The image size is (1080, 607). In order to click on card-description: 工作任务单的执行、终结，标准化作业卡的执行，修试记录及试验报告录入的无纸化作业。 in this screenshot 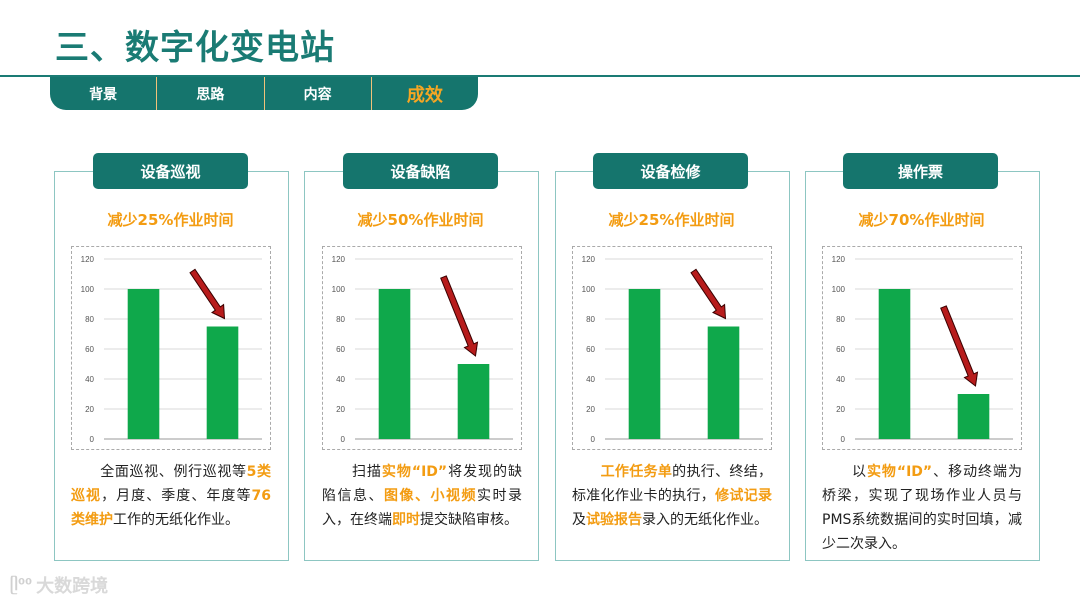, I will do `click(672, 496)`.